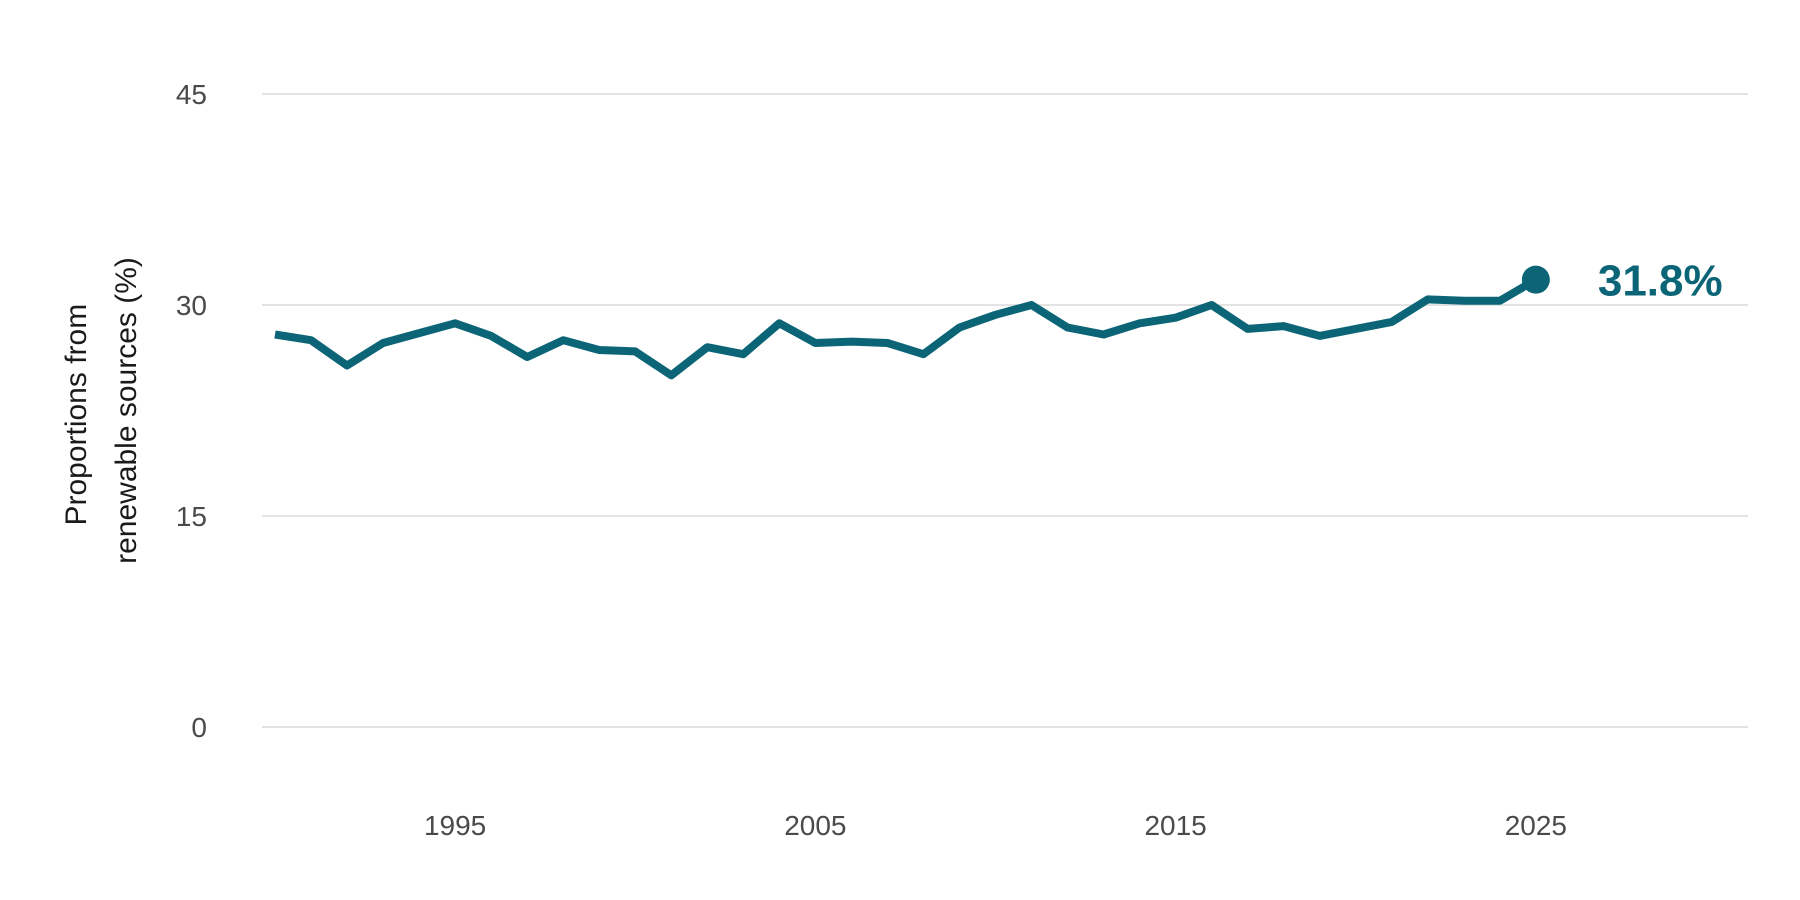 Image resolution: width=1800 pixels, height=900 pixels. I want to click on x-tick-label: 1995, so click(455, 825).